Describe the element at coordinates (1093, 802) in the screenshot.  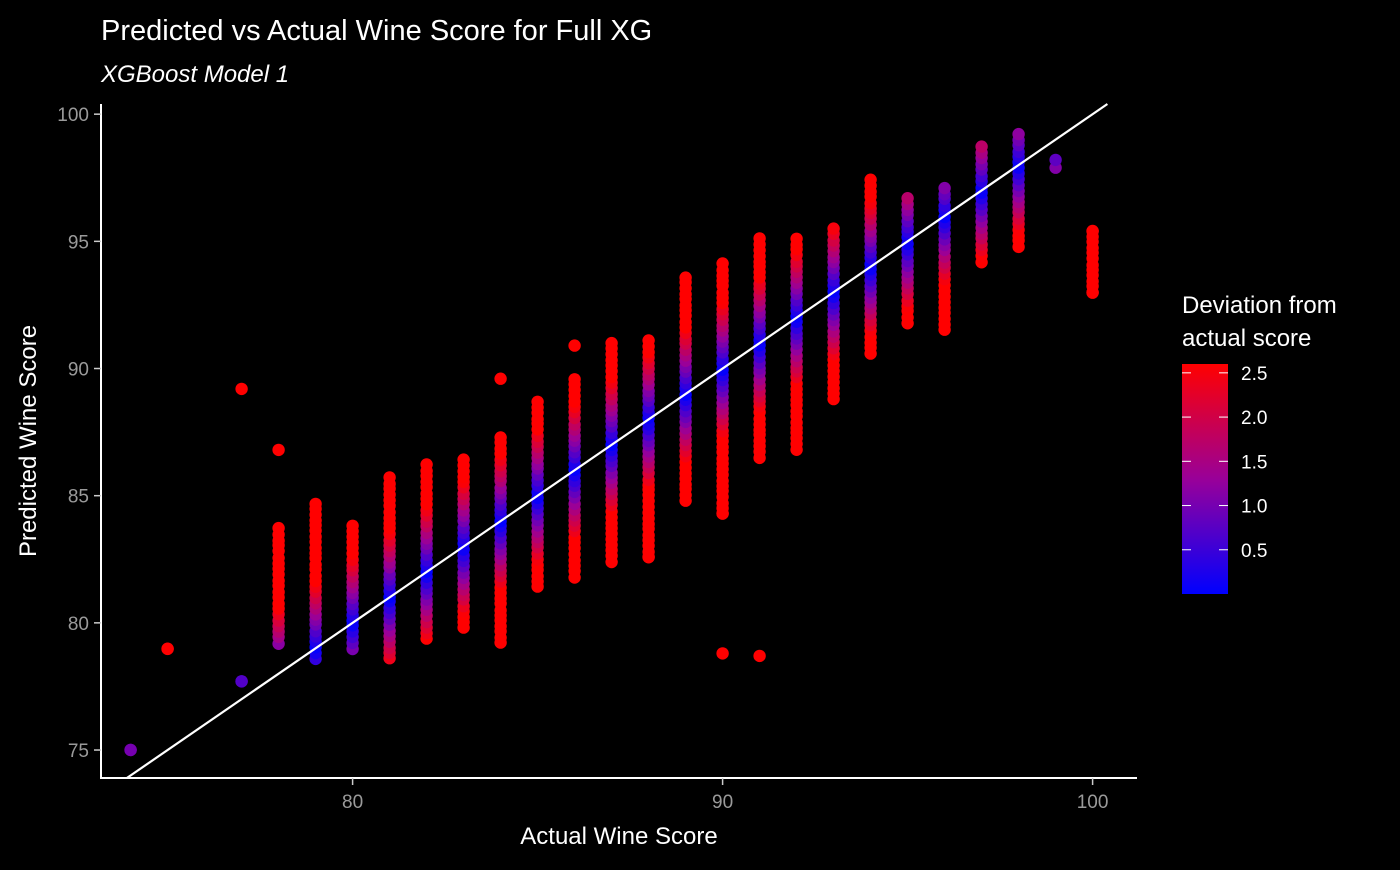
I see `x-tick-label: 100` at that location.